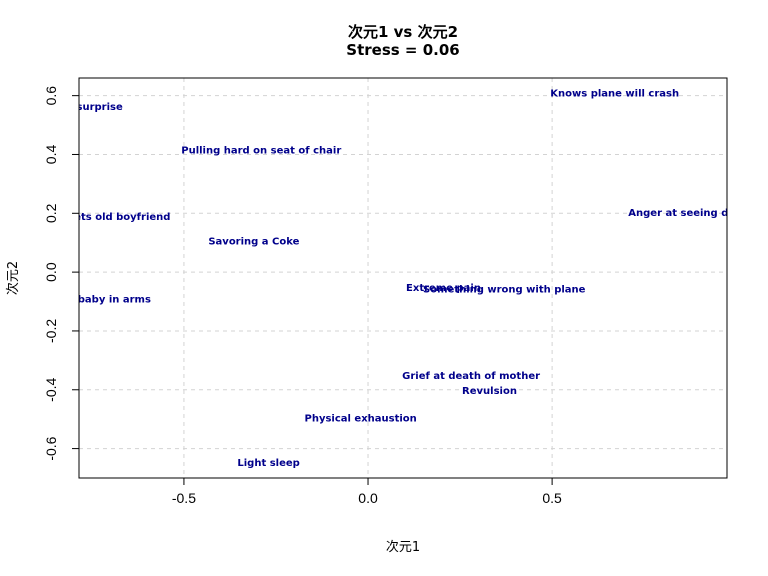 The height and width of the screenshot is (576, 768). What do you see at coordinates (184, 498) in the screenshot?
I see `x-tick-label: -0.5` at bounding box center [184, 498].